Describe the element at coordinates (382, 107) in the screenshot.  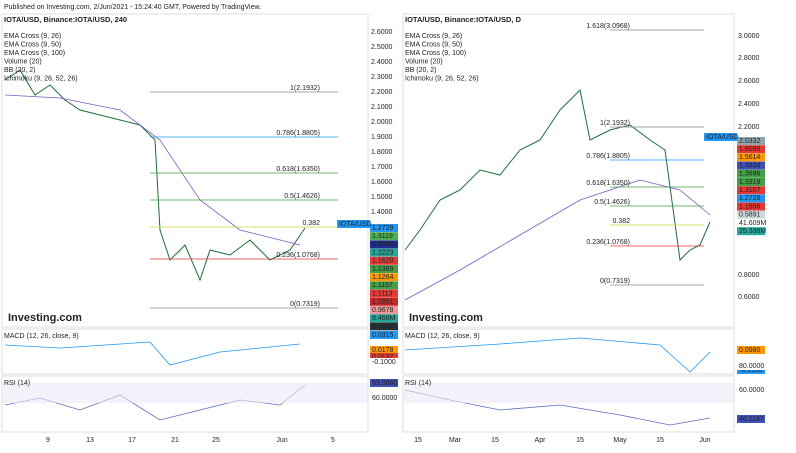
I see `y-axis-label: 2.1000` at that location.